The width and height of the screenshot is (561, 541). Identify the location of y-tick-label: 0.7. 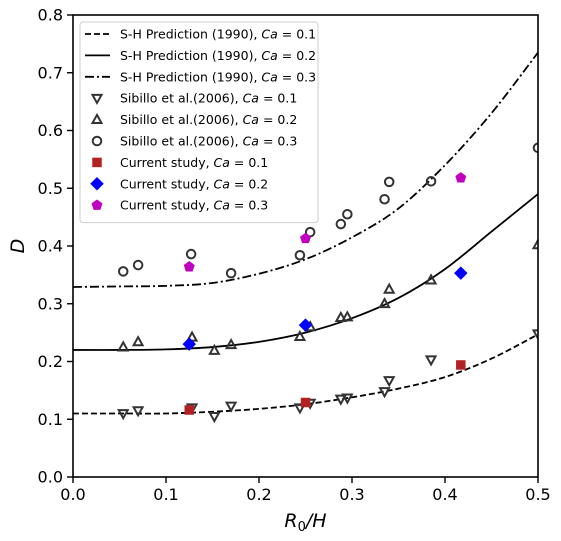
(50, 72).